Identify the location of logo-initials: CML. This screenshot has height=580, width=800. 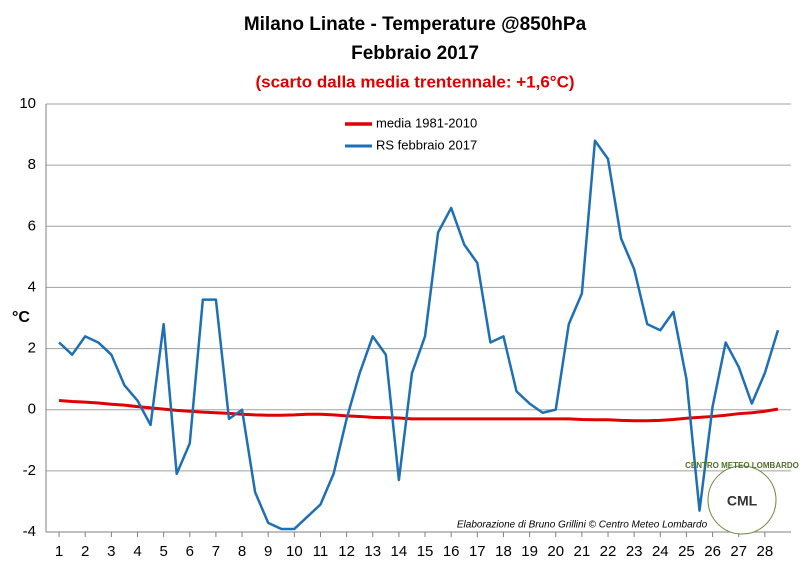
(742, 501).